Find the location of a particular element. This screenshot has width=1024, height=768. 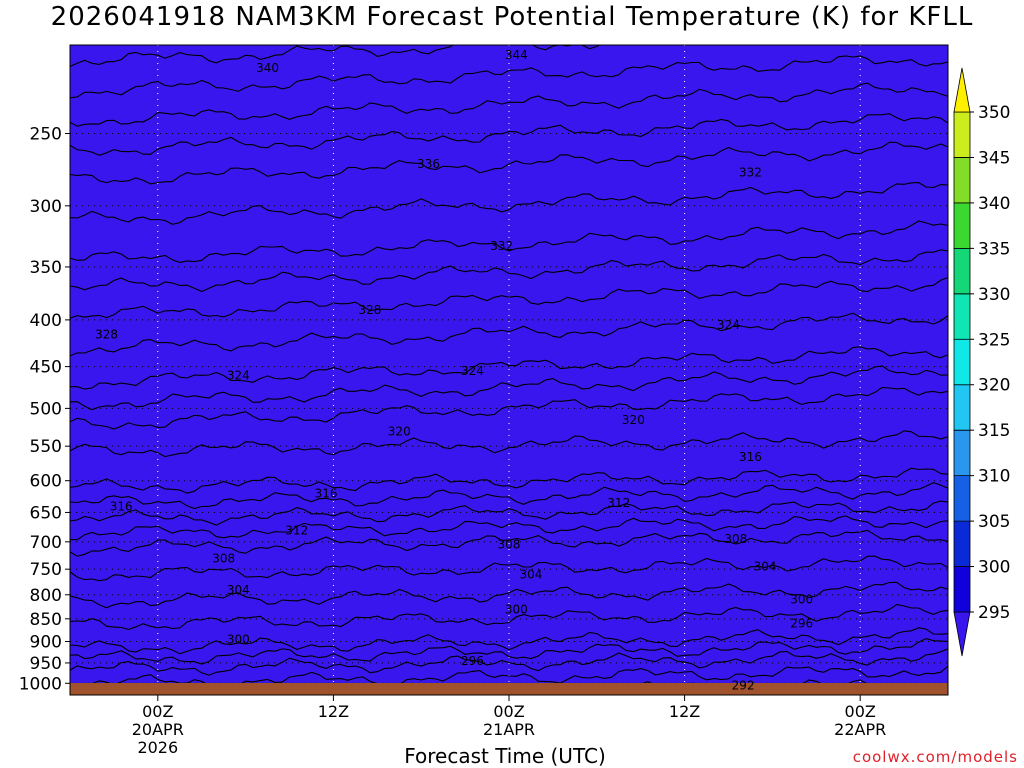

colorbar-label-350: 350 is located at coordinates (994, 113).